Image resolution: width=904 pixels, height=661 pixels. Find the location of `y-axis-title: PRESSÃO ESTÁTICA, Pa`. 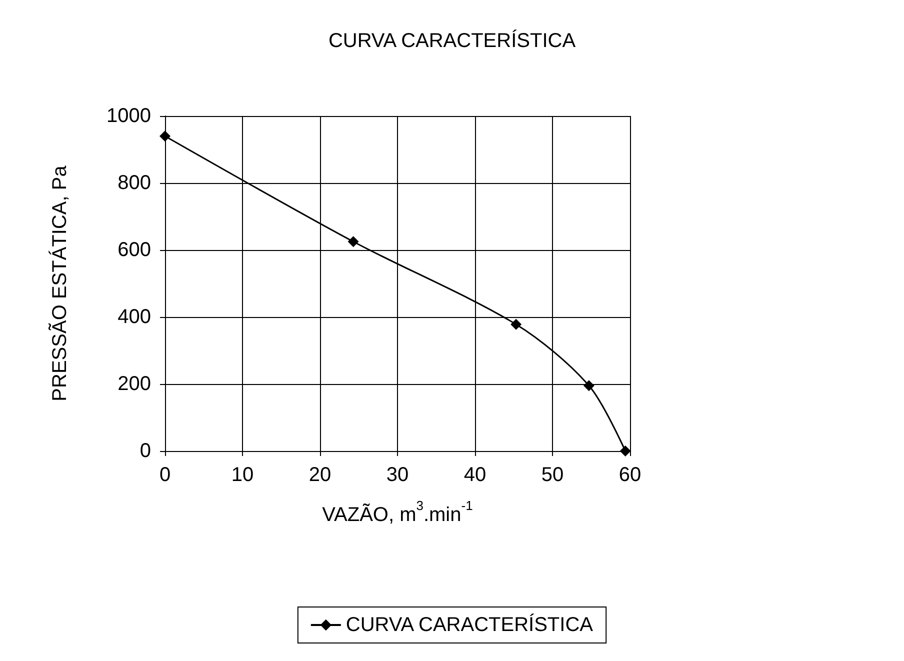

y-axis-title: PRESSÃO ESTÁTICA, Pa is located at coordinates (59, 283).